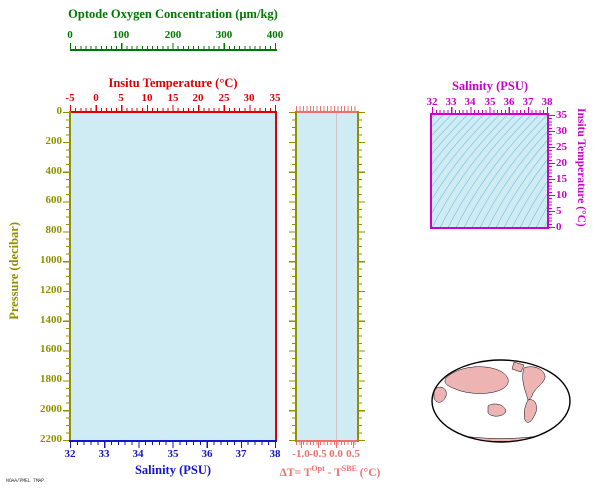  I want to click on delta-bottom-border, so click(327, 441).